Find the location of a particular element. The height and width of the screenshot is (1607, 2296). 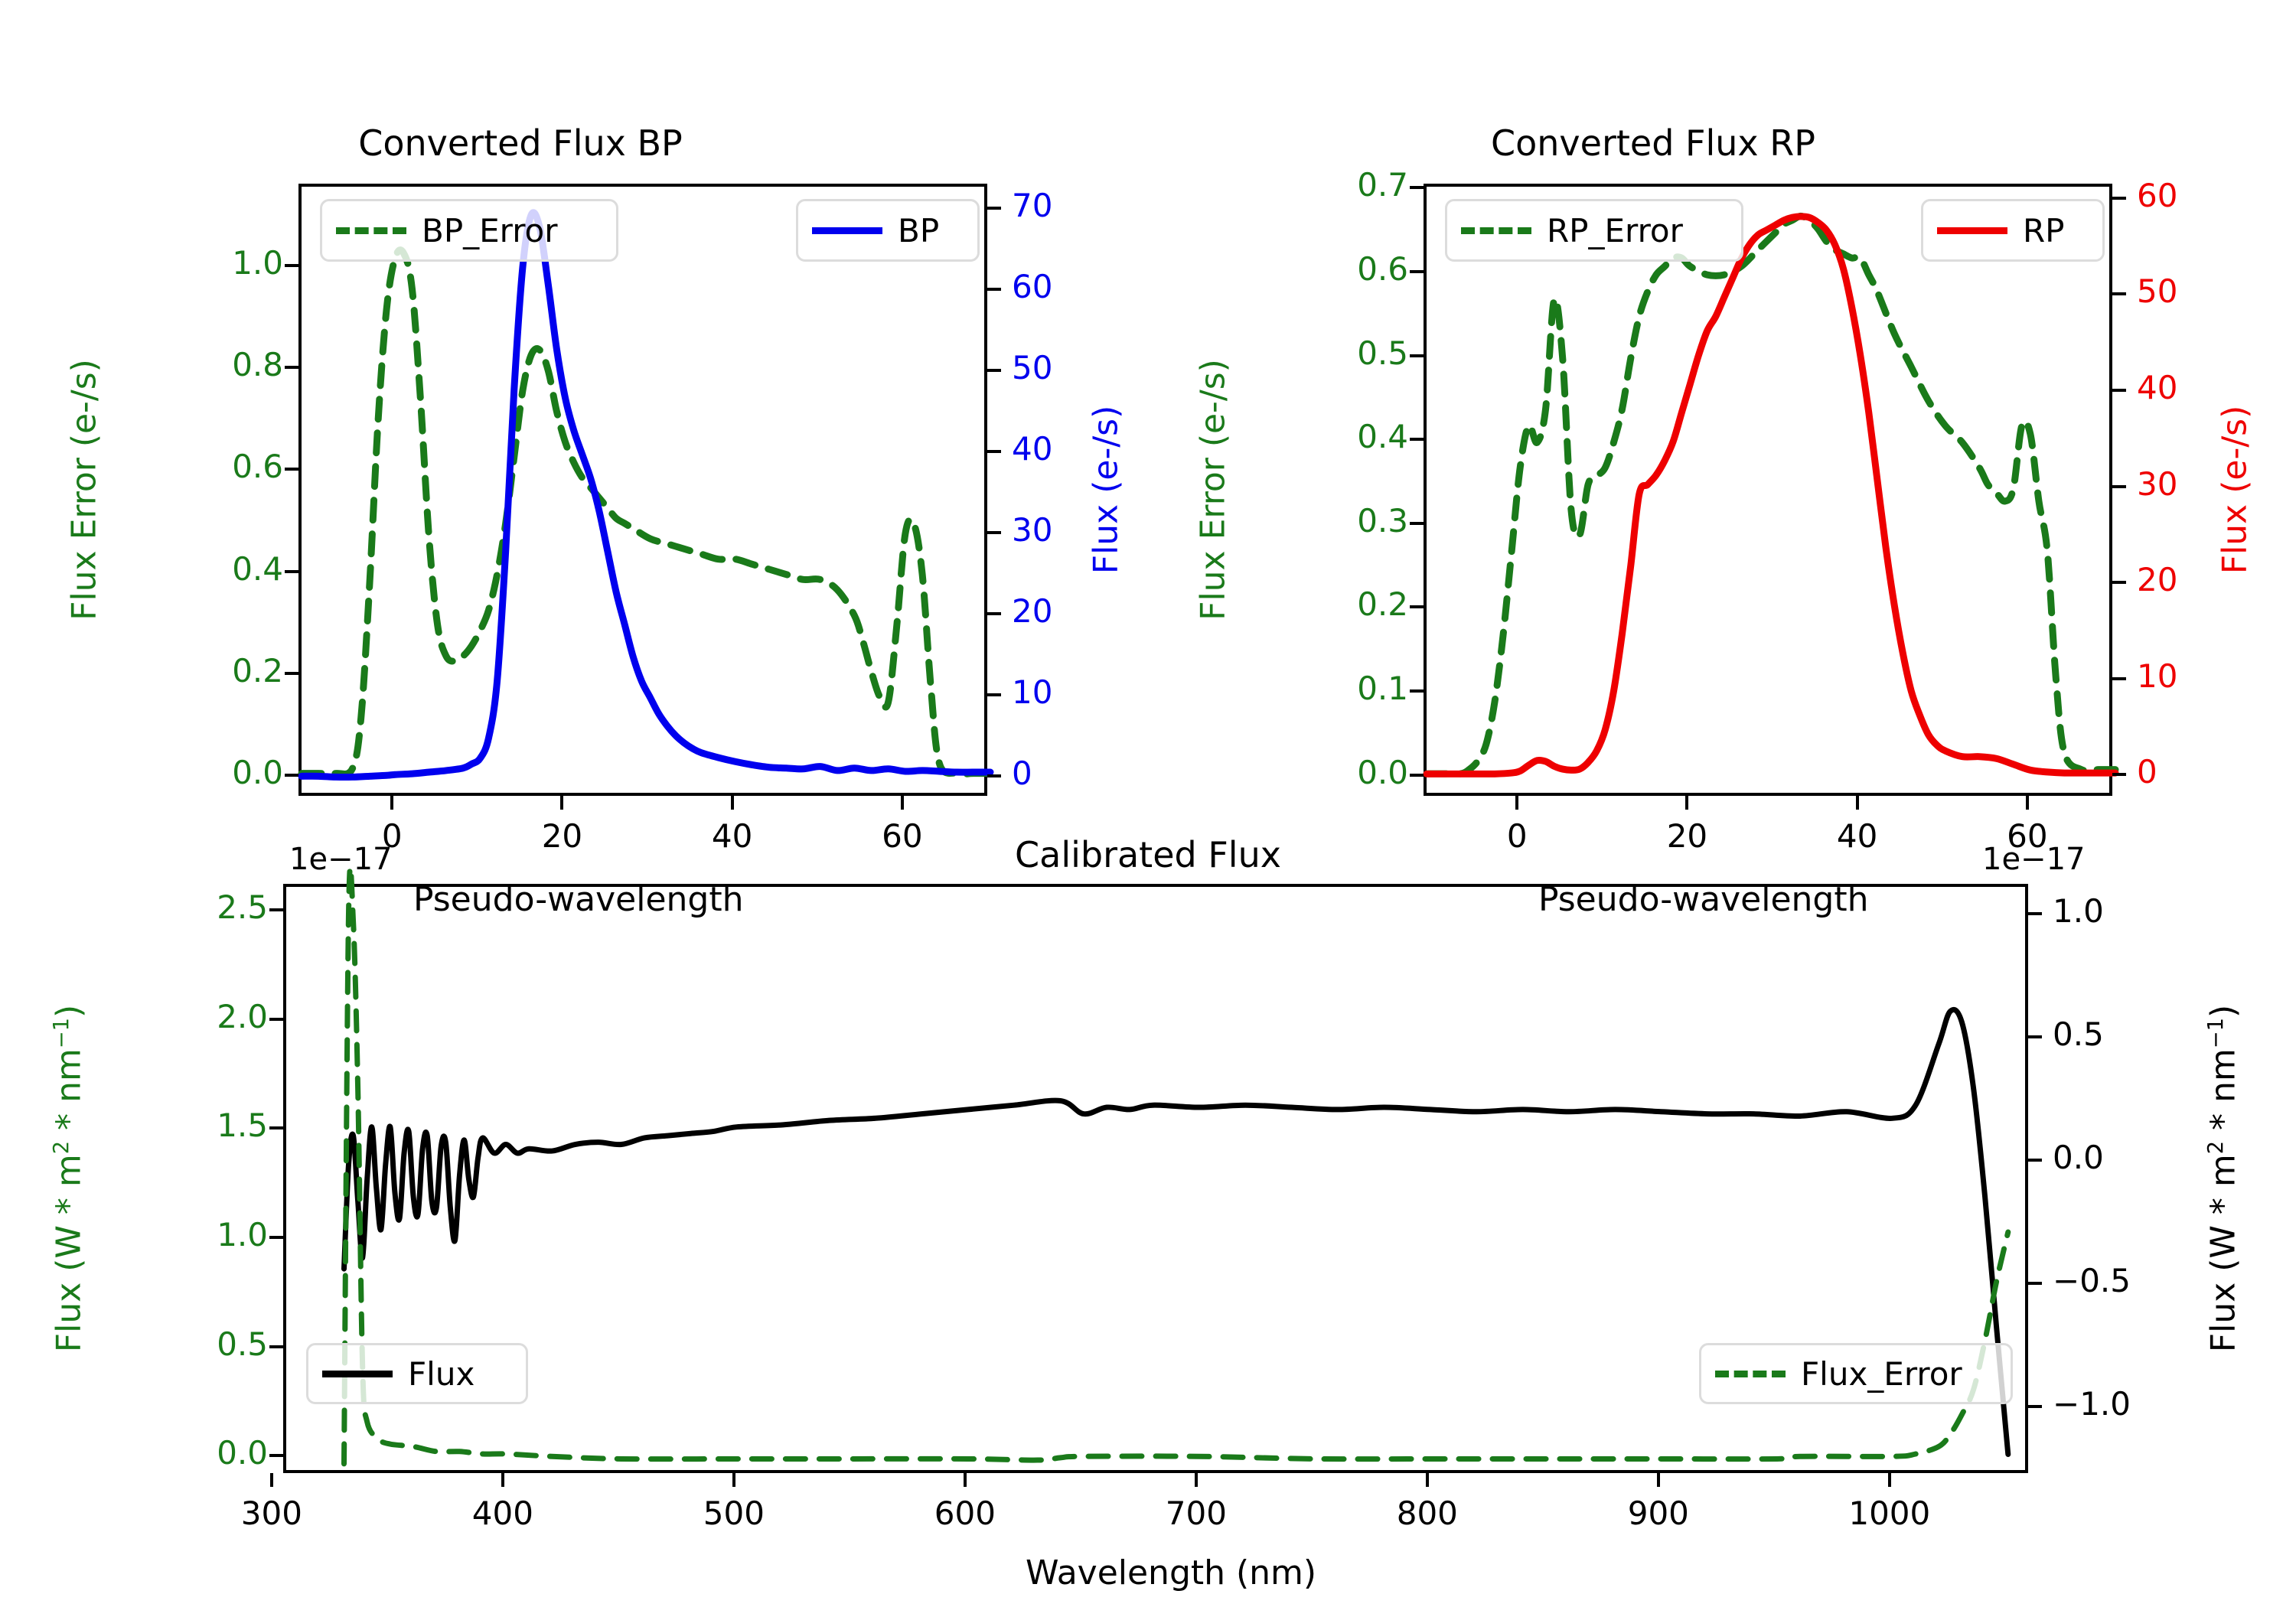

cal-left-ticks-label: 2.5 is located at coordinates (242, 908).